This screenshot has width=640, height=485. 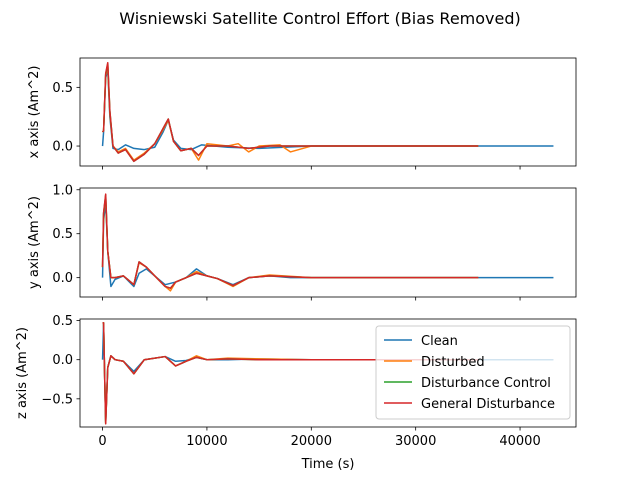 I want to click on legend-label-disturbed: Disturbed, so click(x=453, y=362).